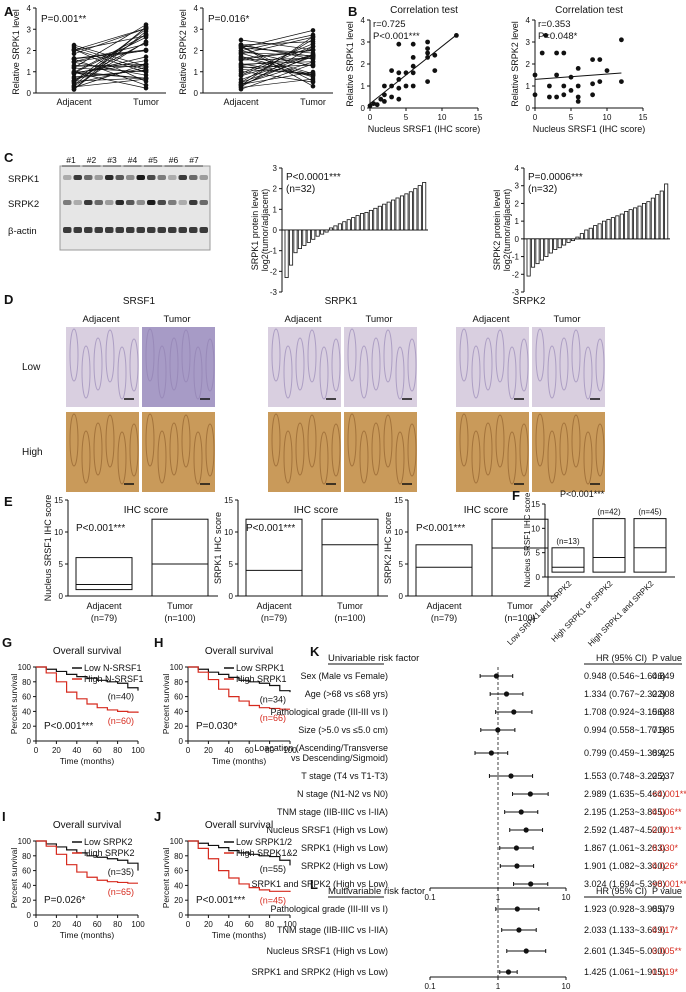 The width and height of the screenshot is (686, 992). What do you see at coordinates (497, 230) in the screenshot?
I see `y-axis-label: SRPK2 protein level` at bounding box center [497, 230].